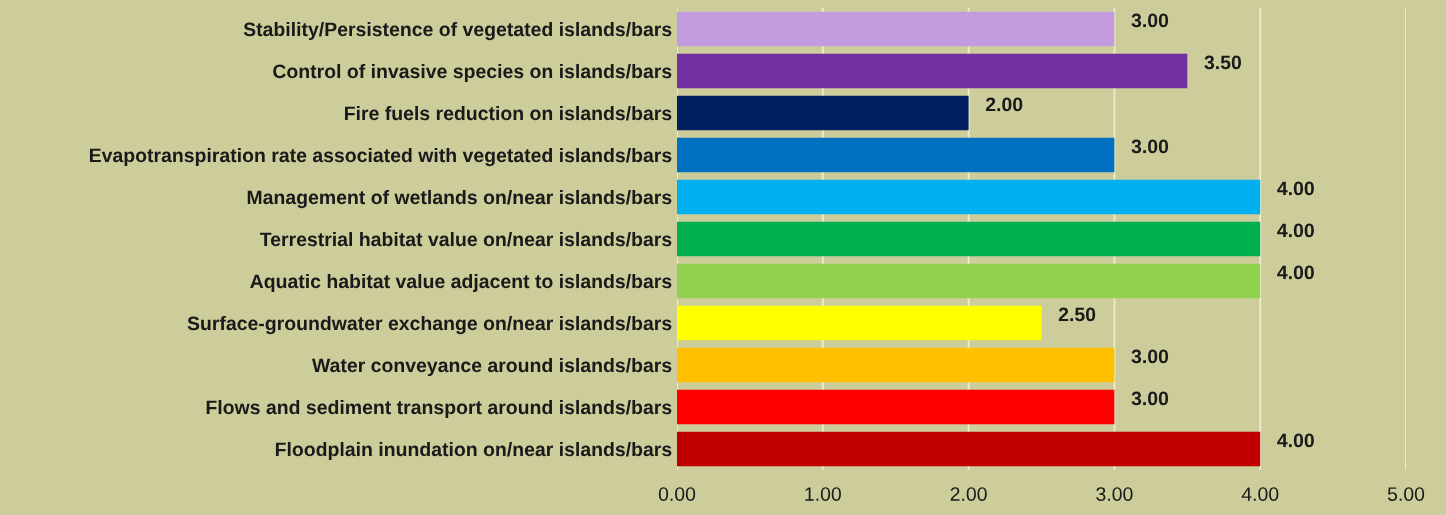 The height and width of the screenshot is (515, 1446). Describe the element at coordinates (1260, 494) in the screenshot. I see `x-tick-label: 4.00` at that location.